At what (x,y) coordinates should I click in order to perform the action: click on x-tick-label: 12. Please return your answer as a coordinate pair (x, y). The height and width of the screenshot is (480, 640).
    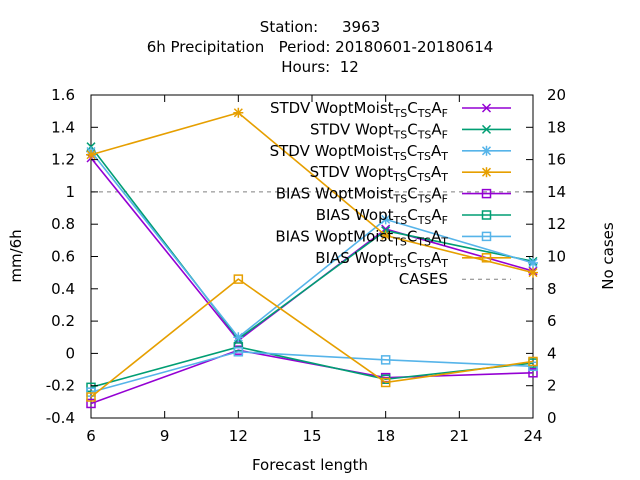
    Looking at the image, I should click on (238, 436).